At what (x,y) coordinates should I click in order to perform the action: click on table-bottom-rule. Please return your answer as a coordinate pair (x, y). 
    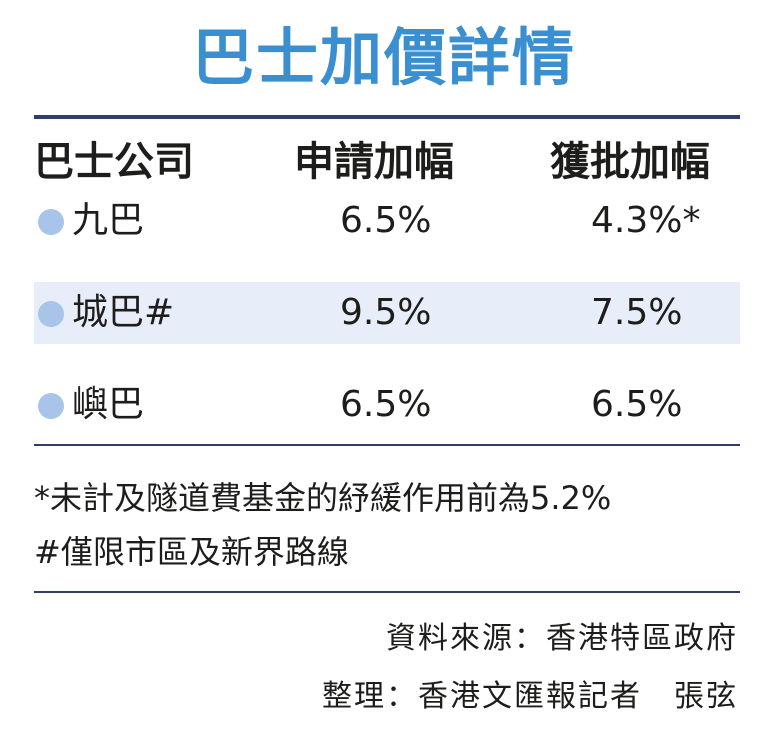
    Looking at the image, I should click on (387, 445).